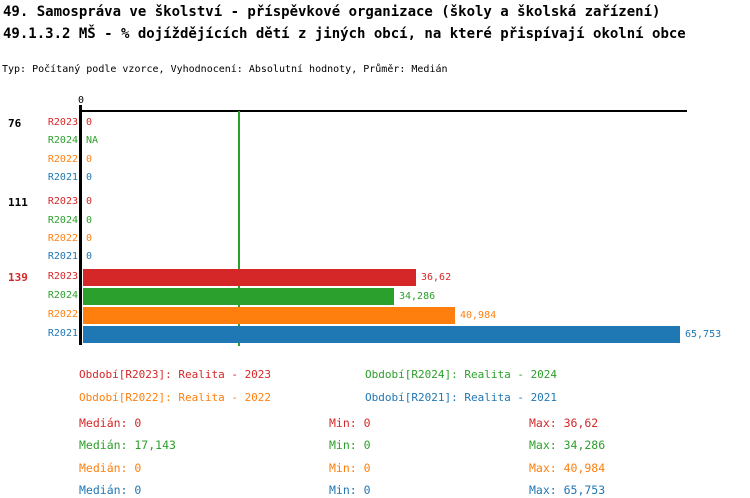  Describe the element at coordinates (239, 228) in the screenshot. I see `median-line` at that location.